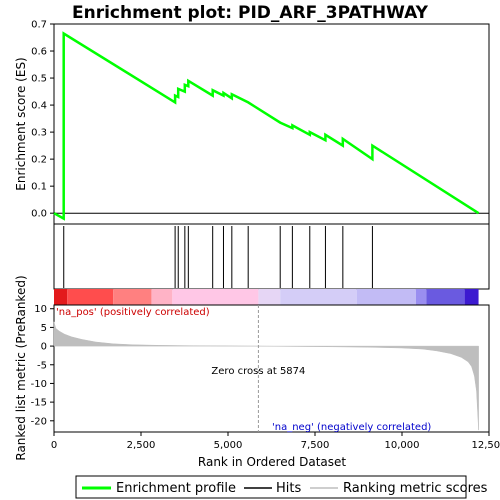 Image resolution: width=500 pixels, height=500 pixels. I want to click on metric-y-tick-label: 5, so click(44, 328).